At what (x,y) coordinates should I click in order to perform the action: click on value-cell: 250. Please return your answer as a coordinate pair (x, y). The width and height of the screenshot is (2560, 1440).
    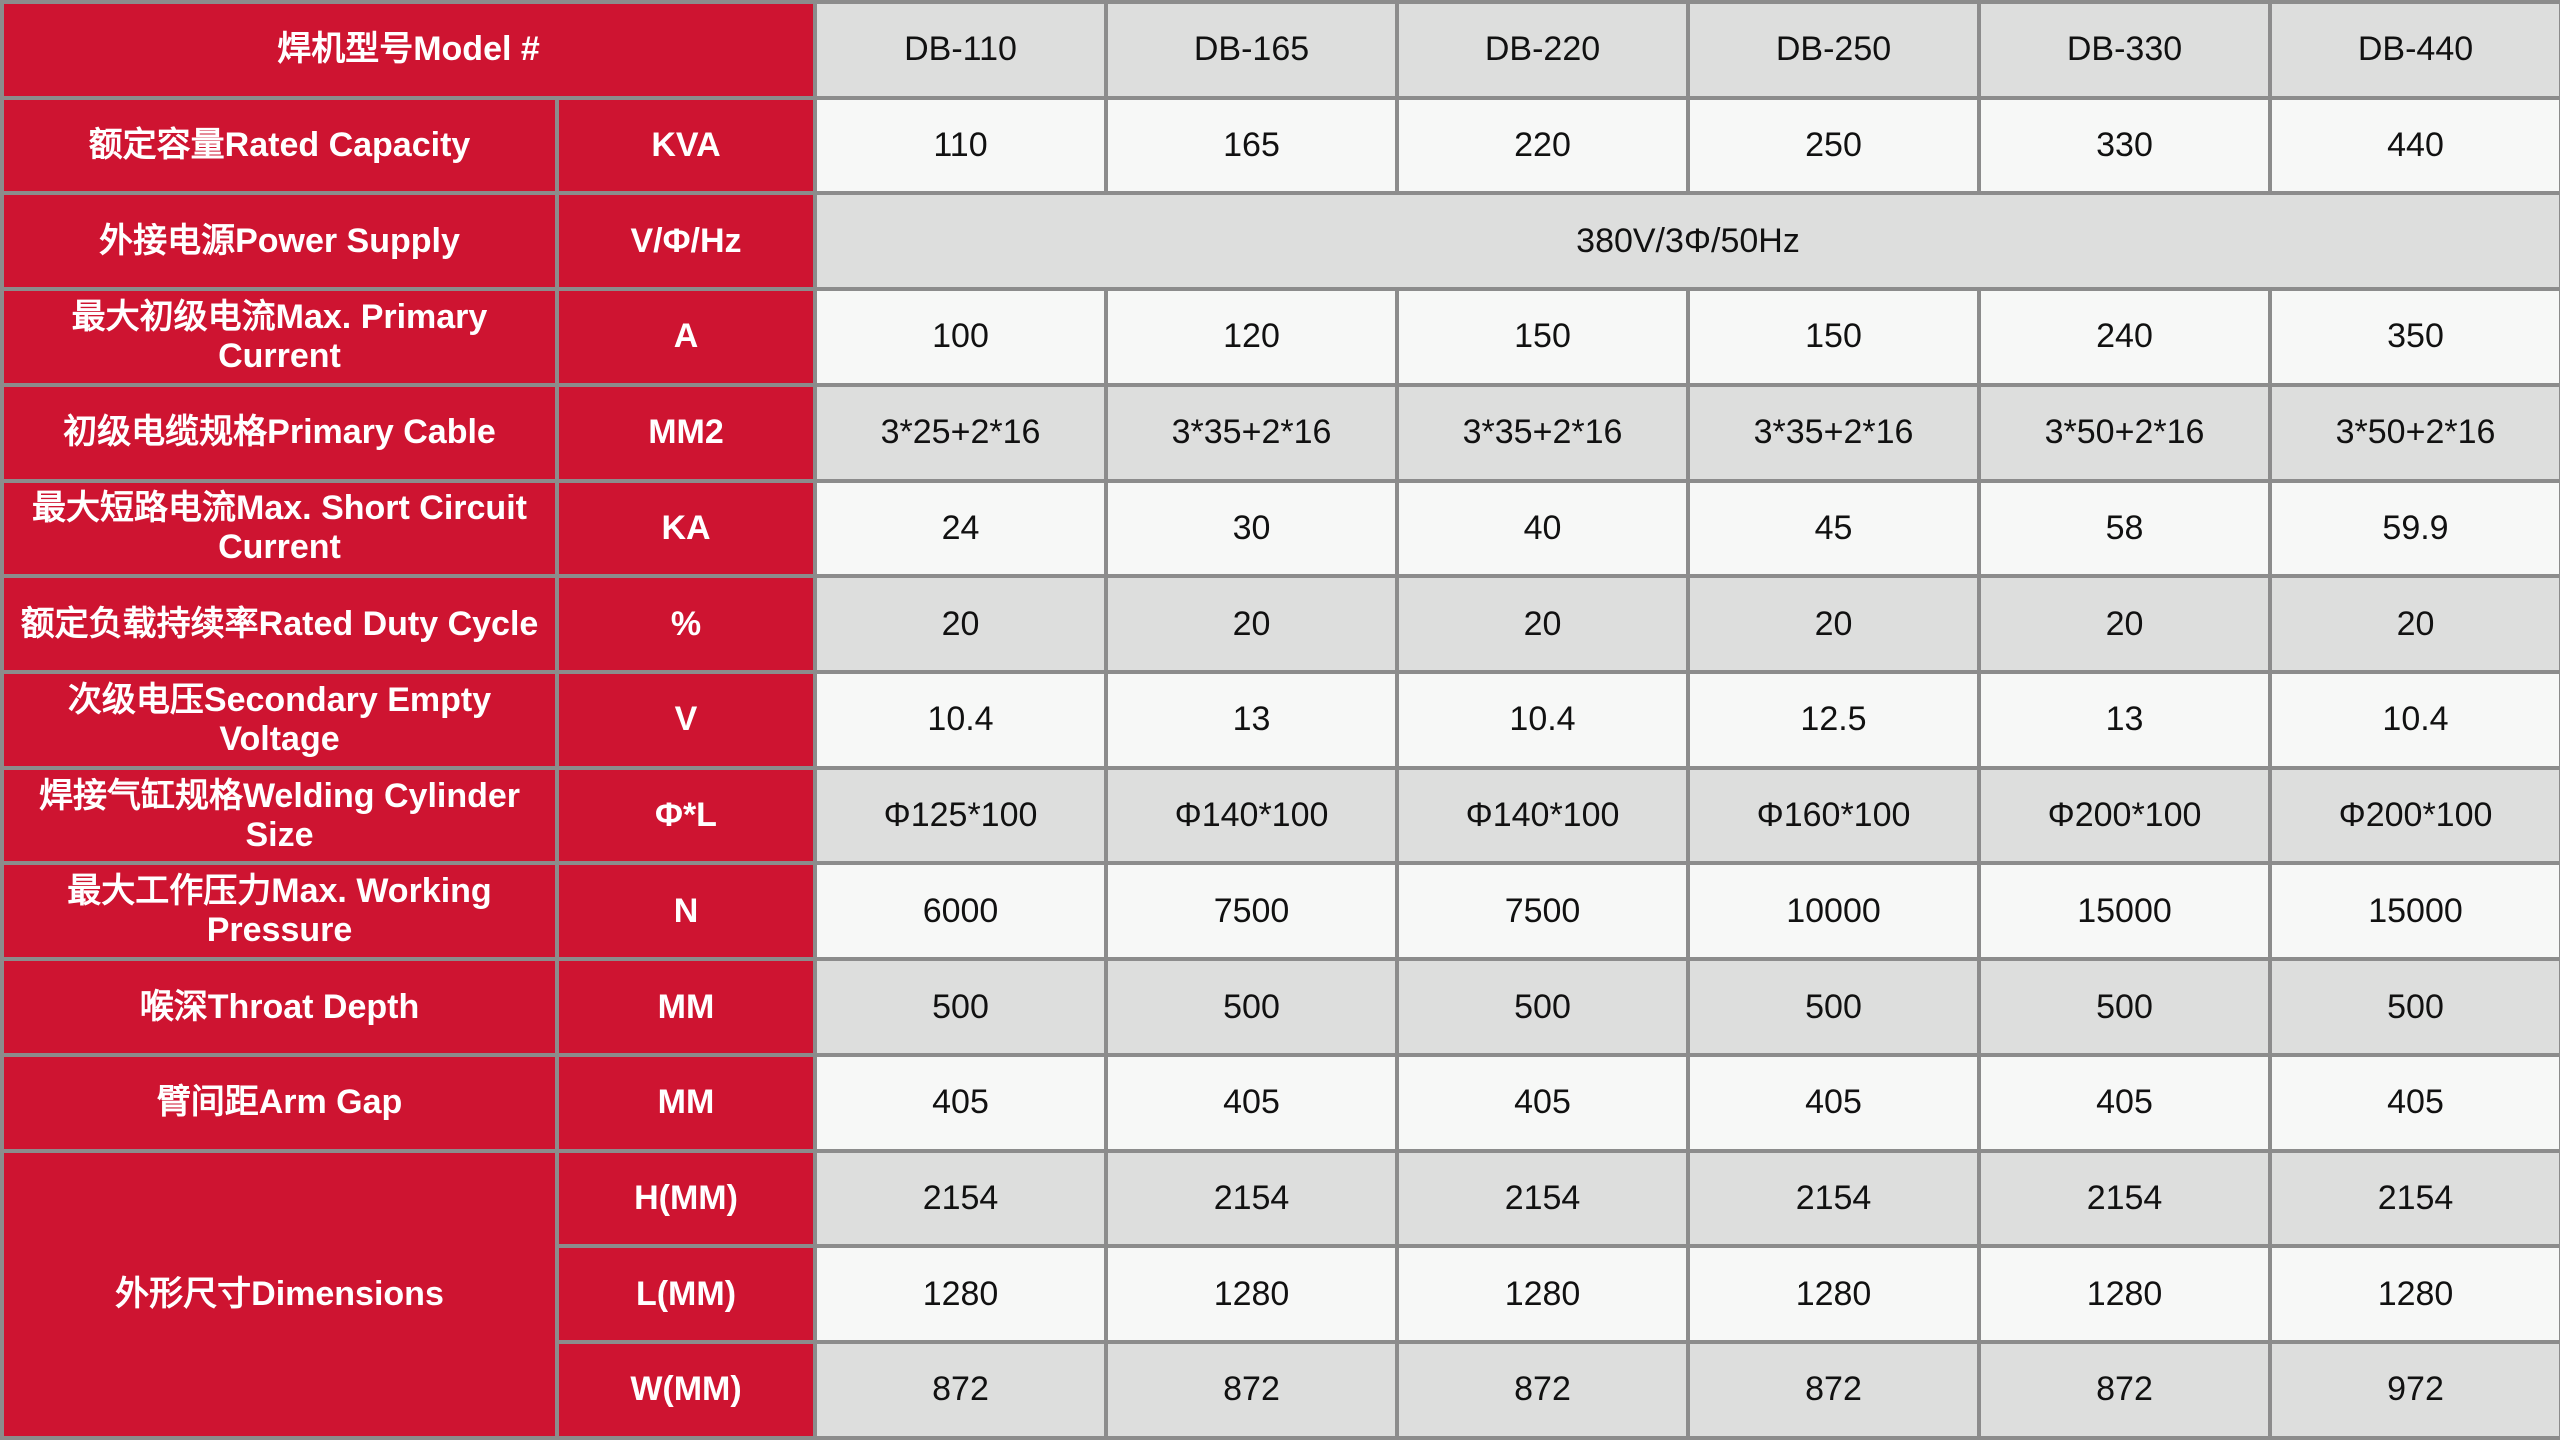
    Looking at the image, I should click on (1834, 145).